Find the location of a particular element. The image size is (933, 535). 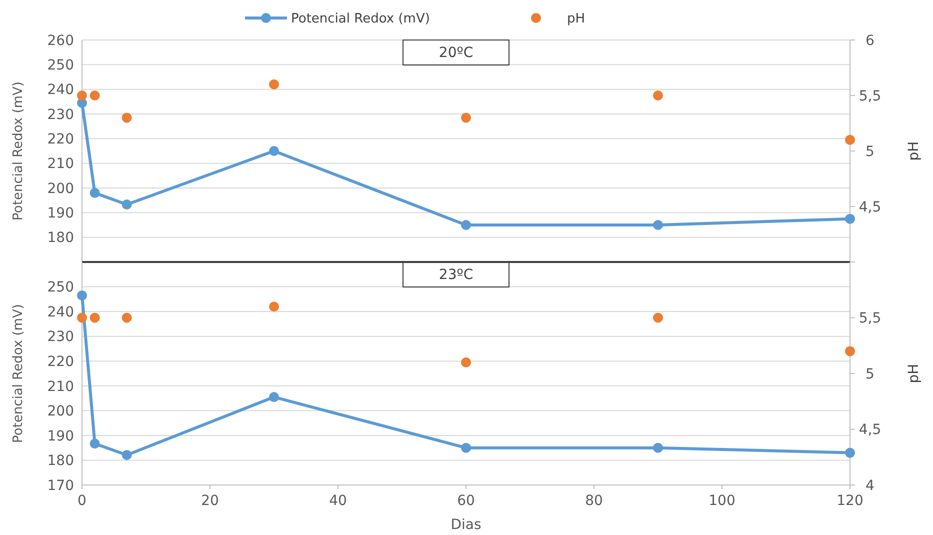

legend-label: pH is located at coordinates (576, 19).